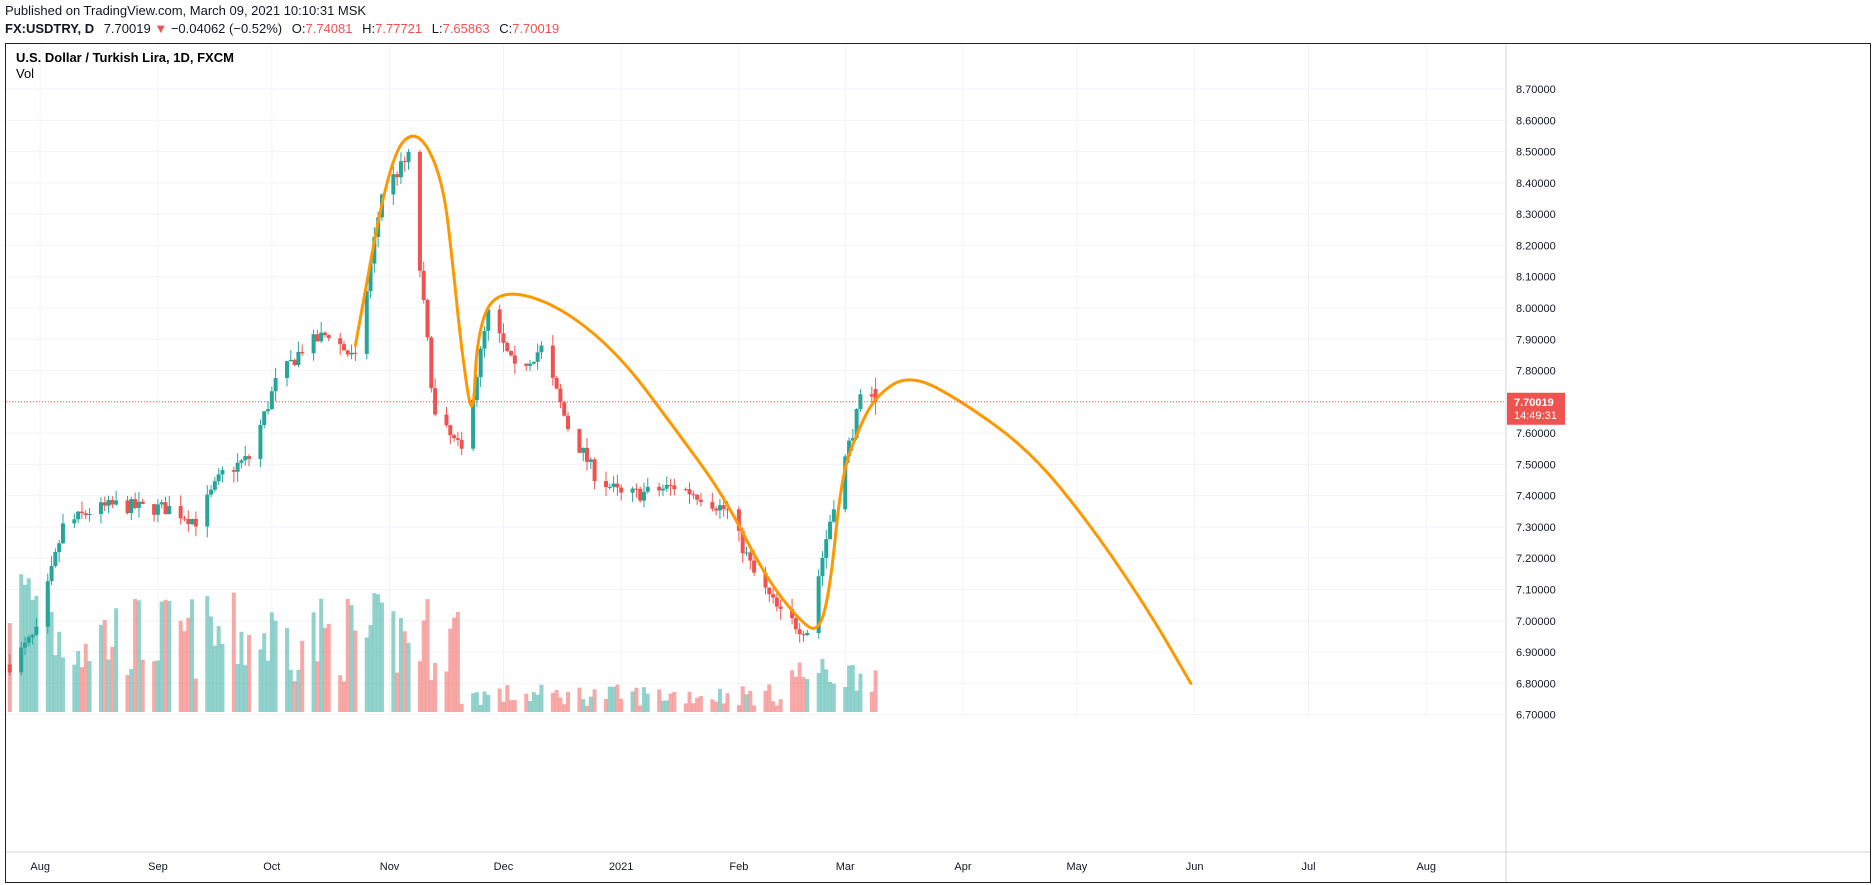 This screenshot has height=885, width=1876. What do you see at coordinates (738, 867) in the screenshot?
I see `x-tick-label: Feb` at bounding box center [738, 867].